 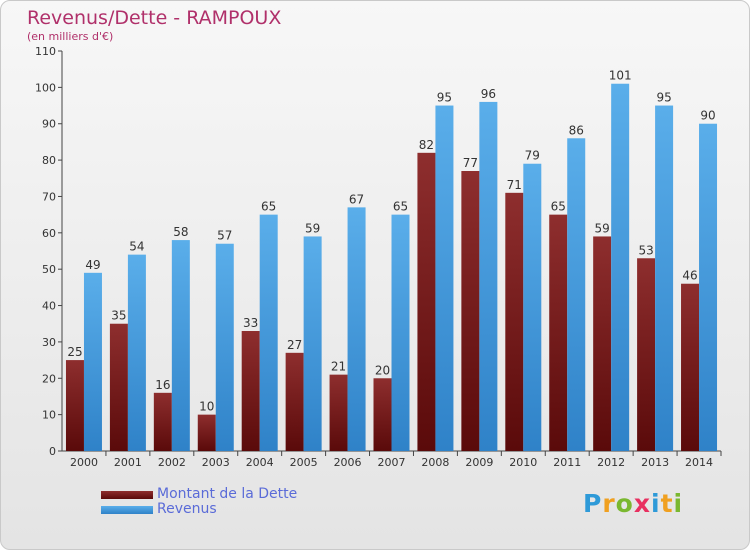 I want to click on y-tick-label: 80, so click(x=49, y=160).